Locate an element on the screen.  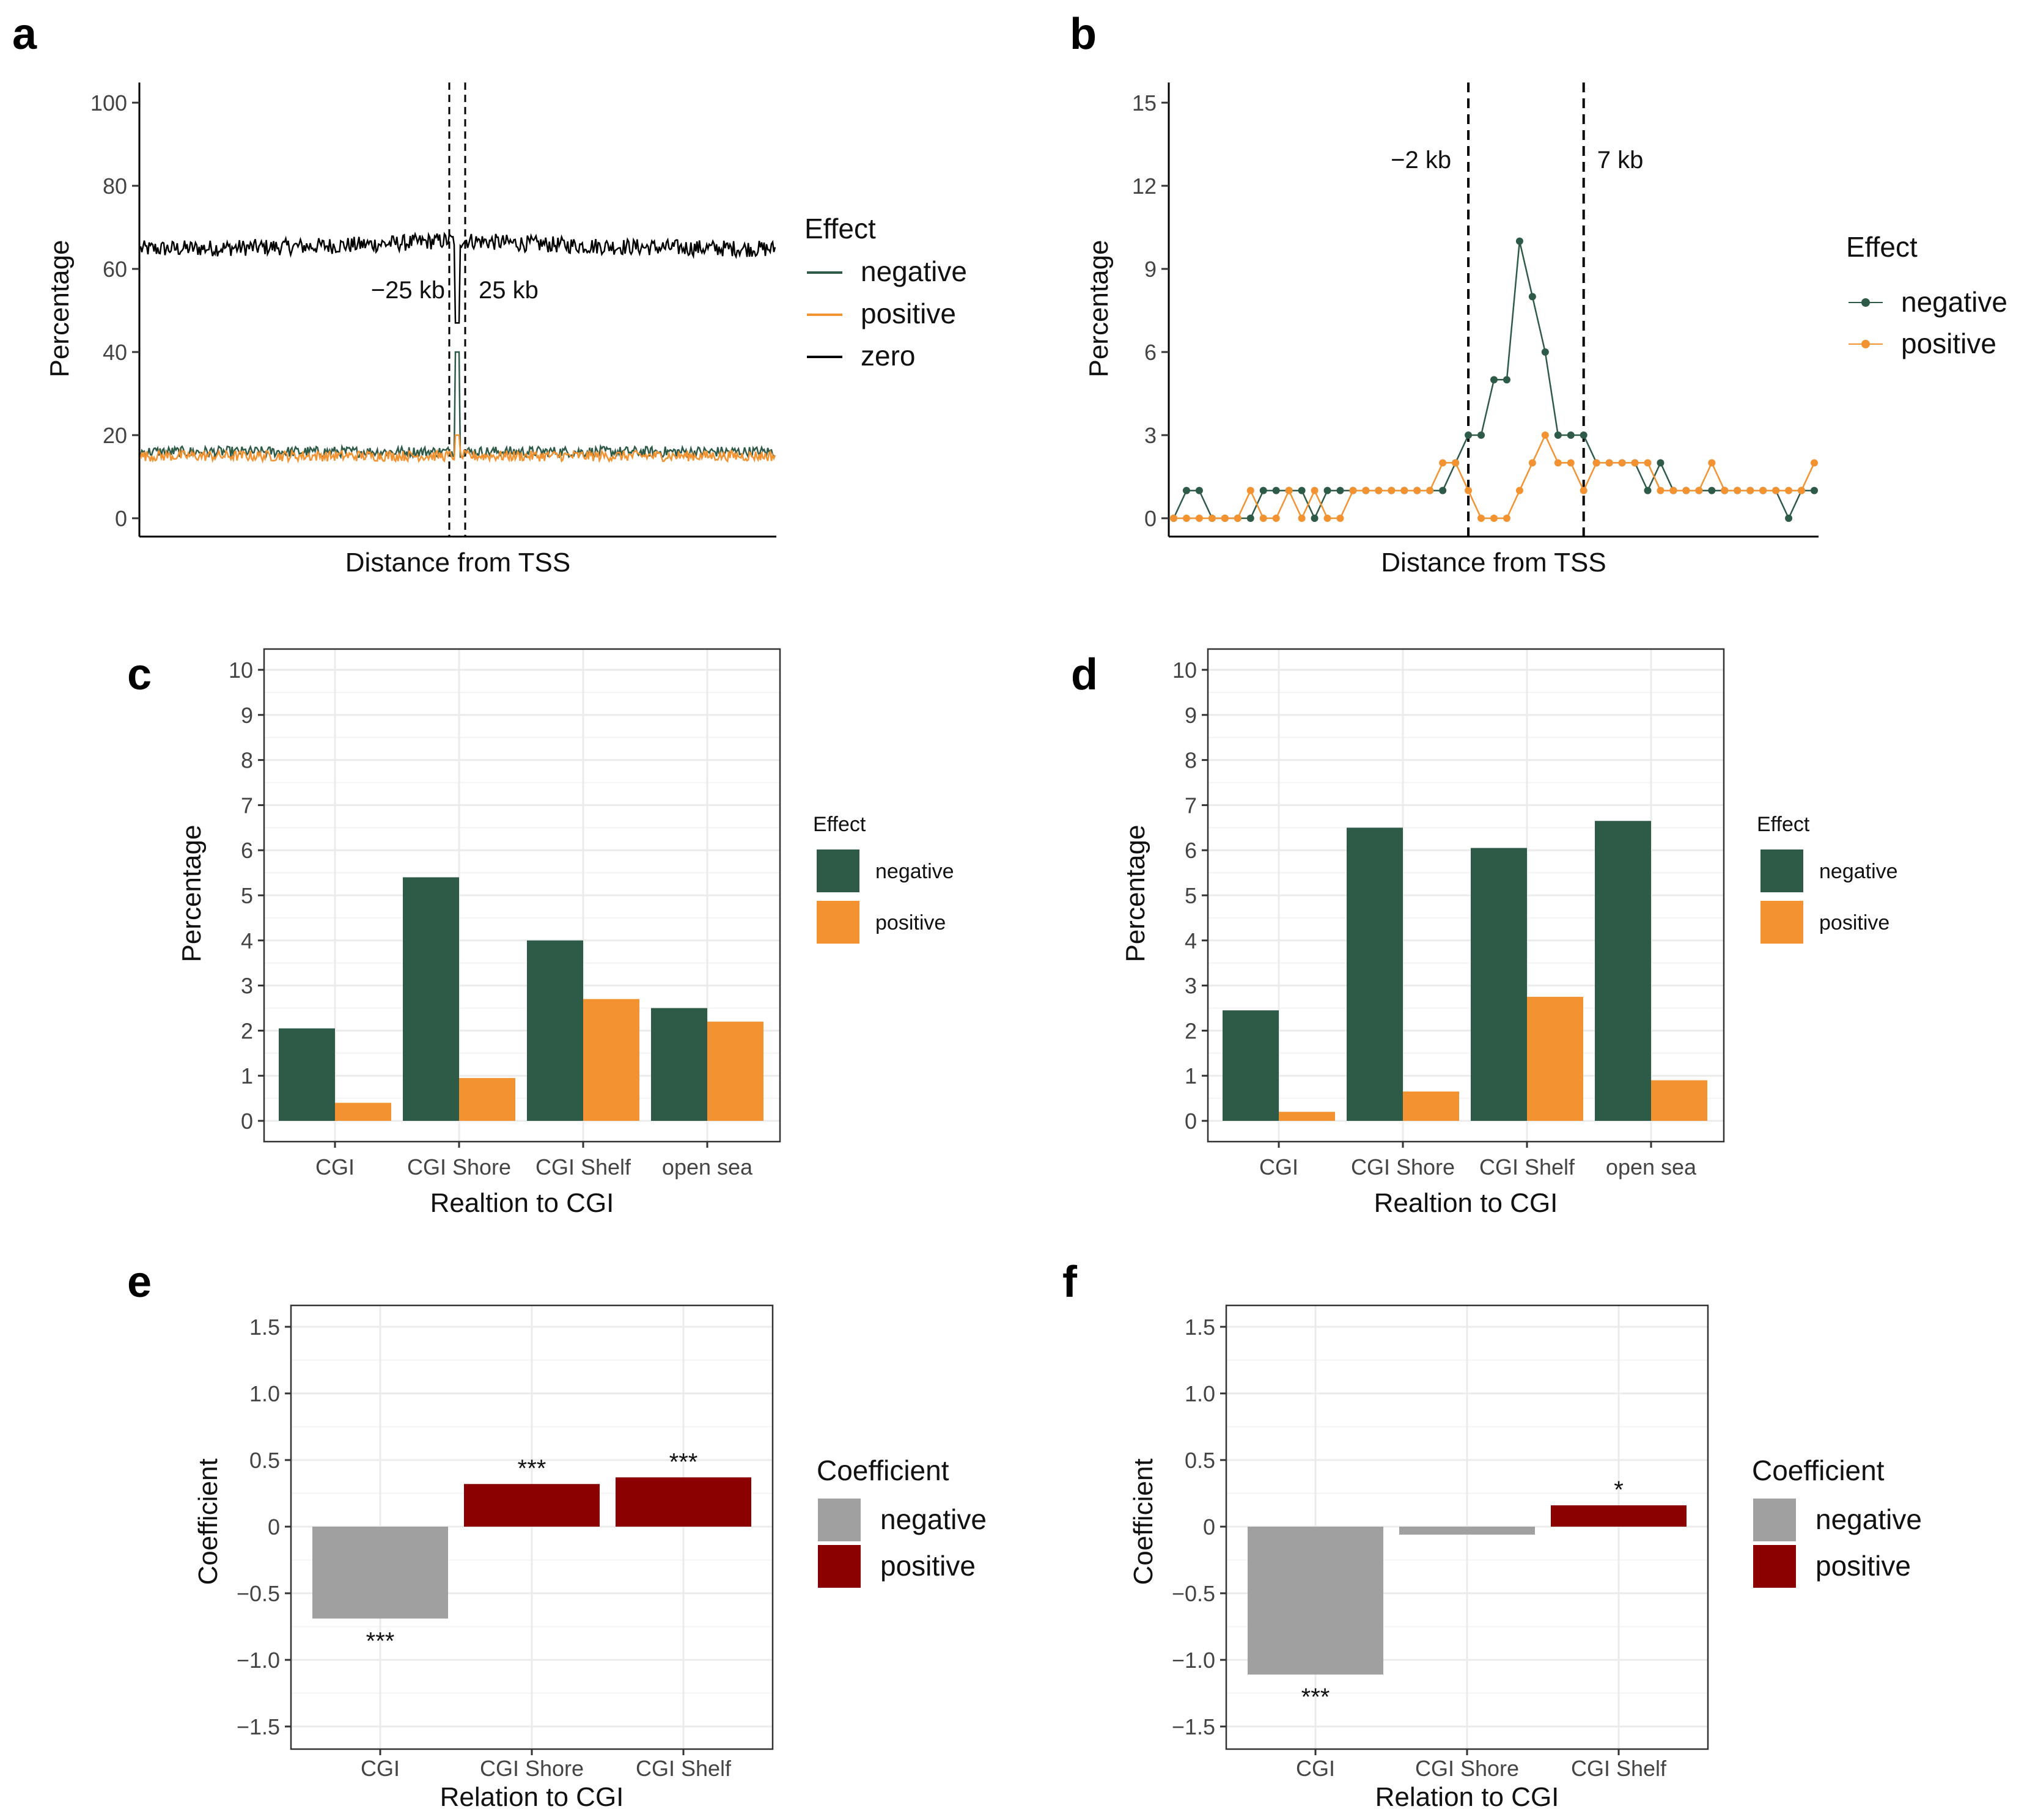
y-axis-title: Percentage is located at coordinates (60, 308).